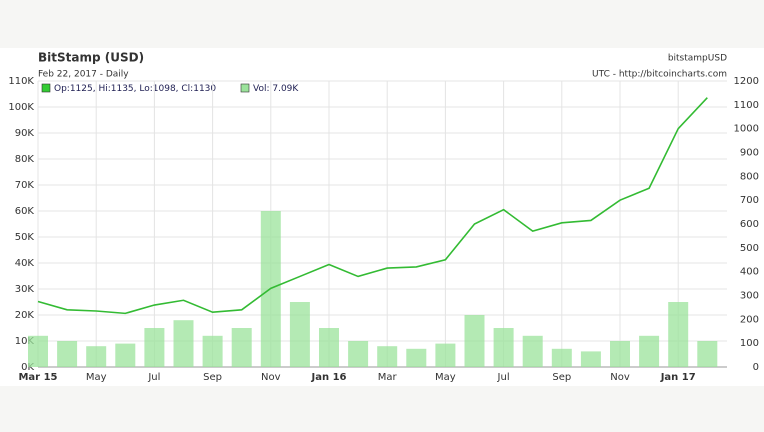  Describe the element at coordinates (25, 159) in the screenshot. I see `y-tick-label: 80K` at that location.